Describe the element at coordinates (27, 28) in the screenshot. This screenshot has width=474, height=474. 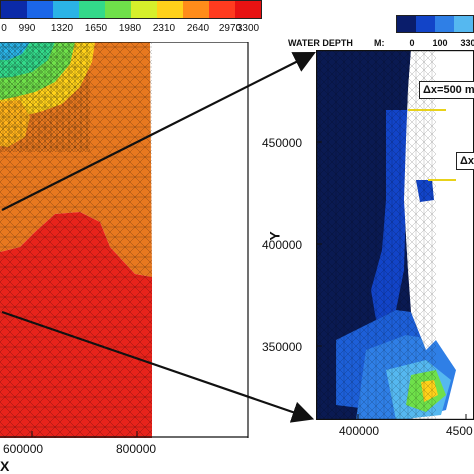
I see `colorbar-label-1: 990` at that location.